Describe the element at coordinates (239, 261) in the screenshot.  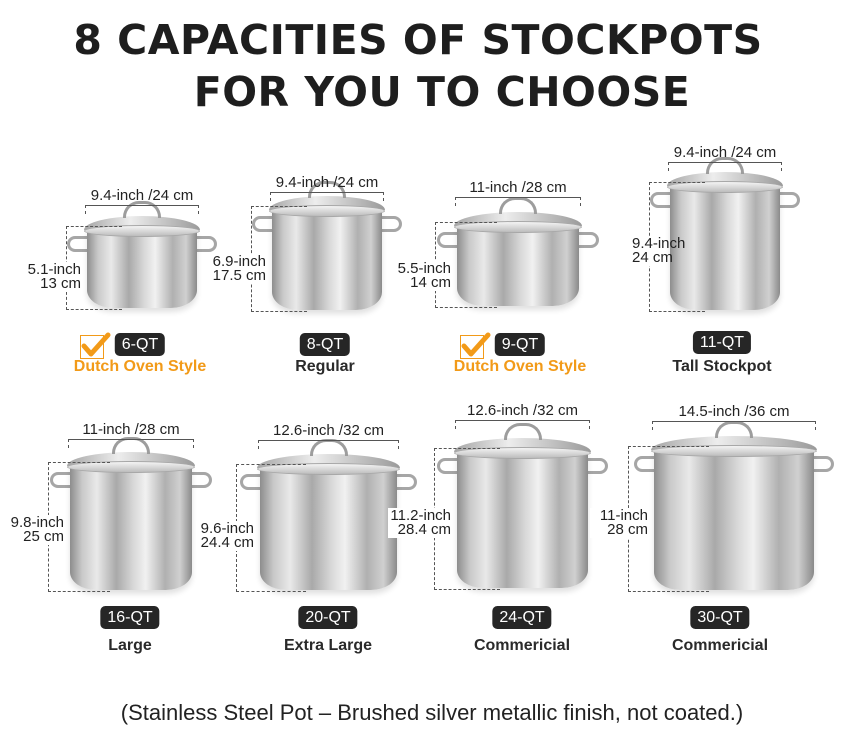
I see `height-inch: 6.9-inch` at that location.